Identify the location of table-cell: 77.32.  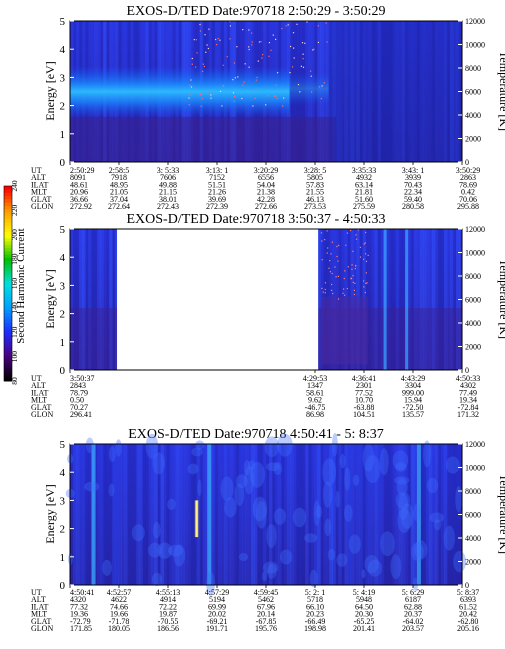
(79, 606).